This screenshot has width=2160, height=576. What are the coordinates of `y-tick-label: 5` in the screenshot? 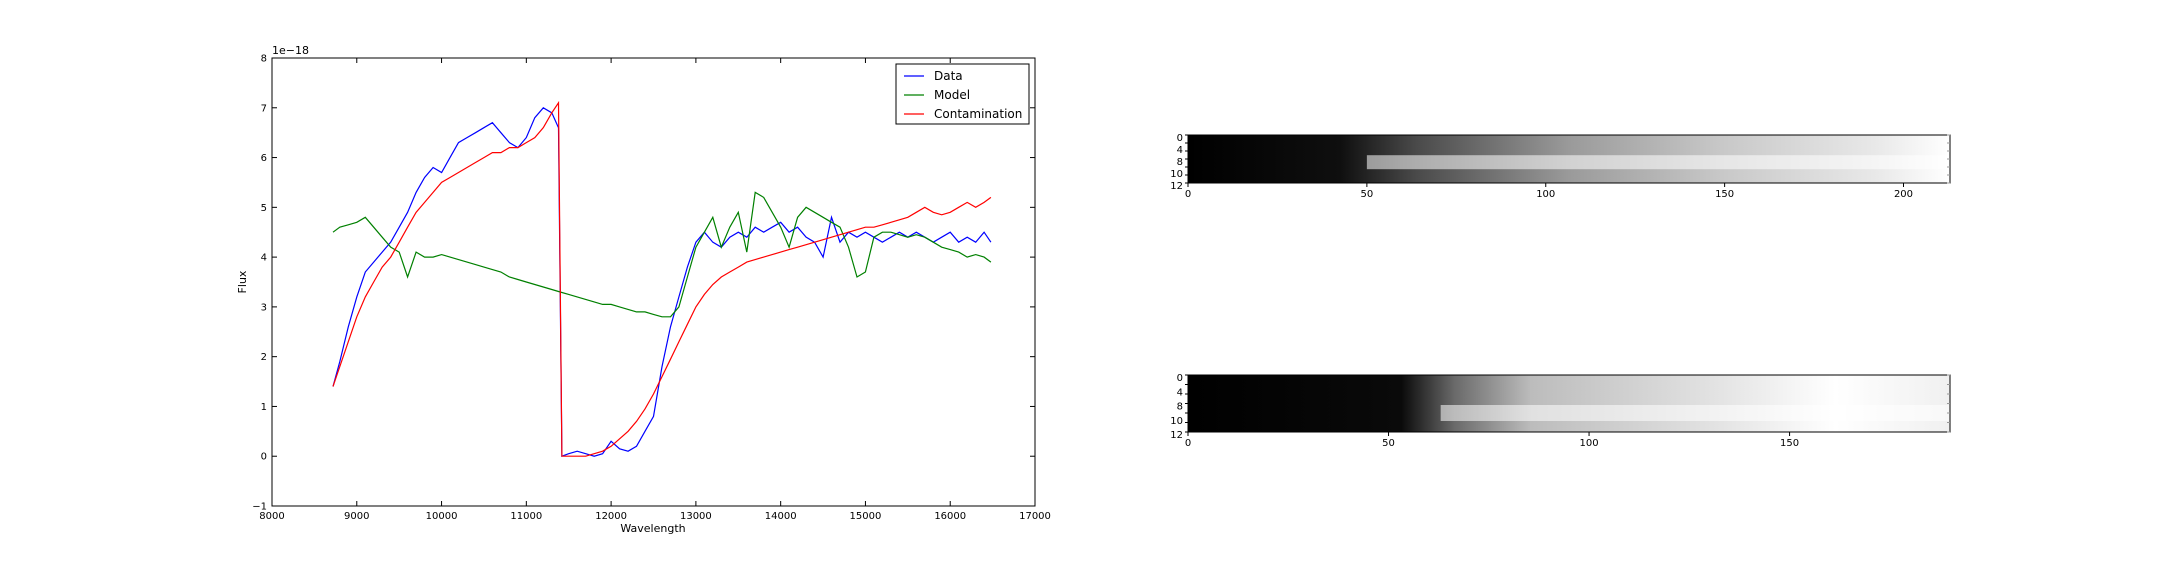 It's located at (264, 208).